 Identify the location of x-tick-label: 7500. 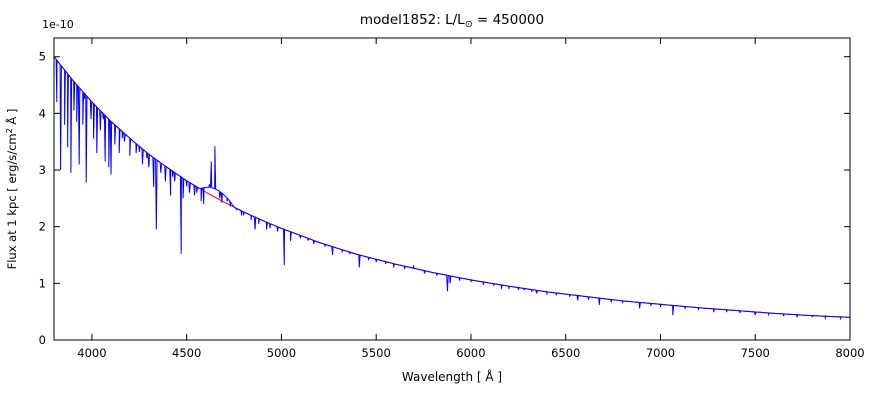
(755, 353).